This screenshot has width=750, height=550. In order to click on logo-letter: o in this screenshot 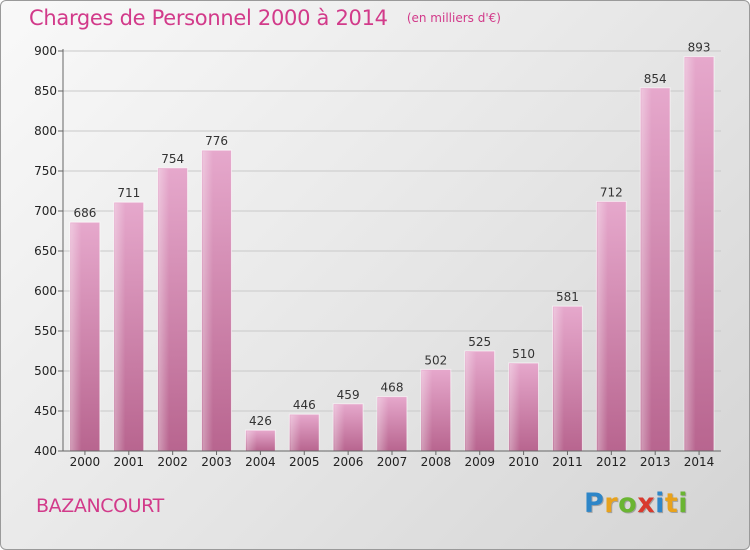, I will do `click(628, 503)`.